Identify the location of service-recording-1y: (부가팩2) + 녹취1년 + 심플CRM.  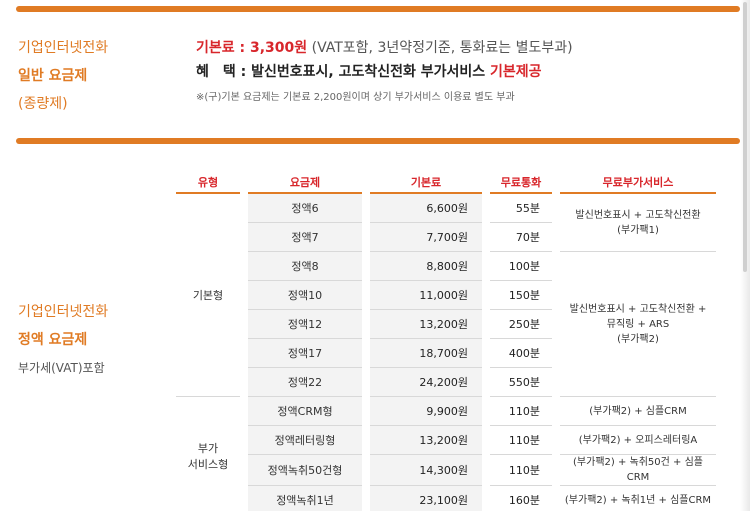
(638, 498).